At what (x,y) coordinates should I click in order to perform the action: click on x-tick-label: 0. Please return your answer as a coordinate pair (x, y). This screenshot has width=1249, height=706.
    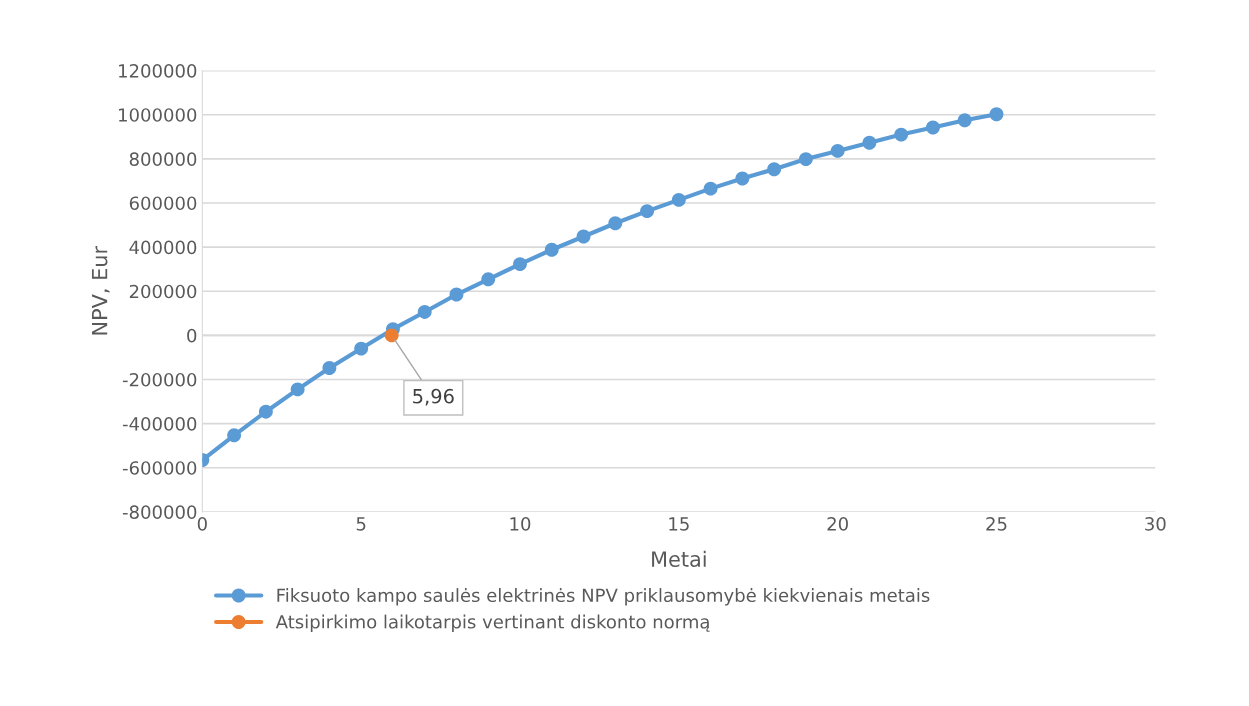
    Looking at the image, I should click on (202, 524).